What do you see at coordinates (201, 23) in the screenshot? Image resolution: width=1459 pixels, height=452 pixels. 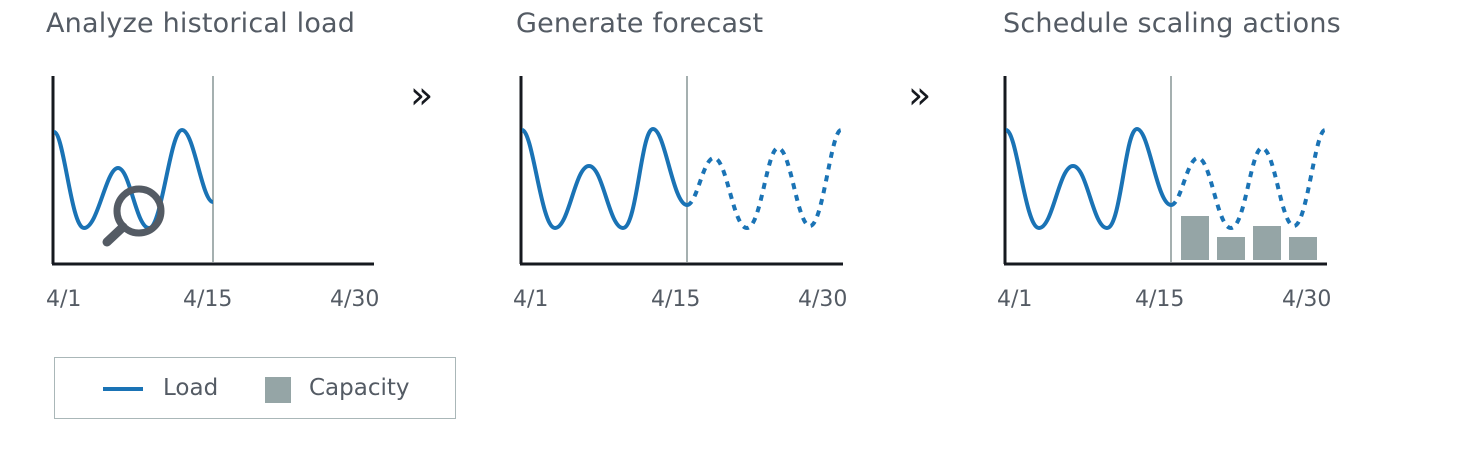 I see `panel-title: Analyze historical load` at bounding box center [201, 23].